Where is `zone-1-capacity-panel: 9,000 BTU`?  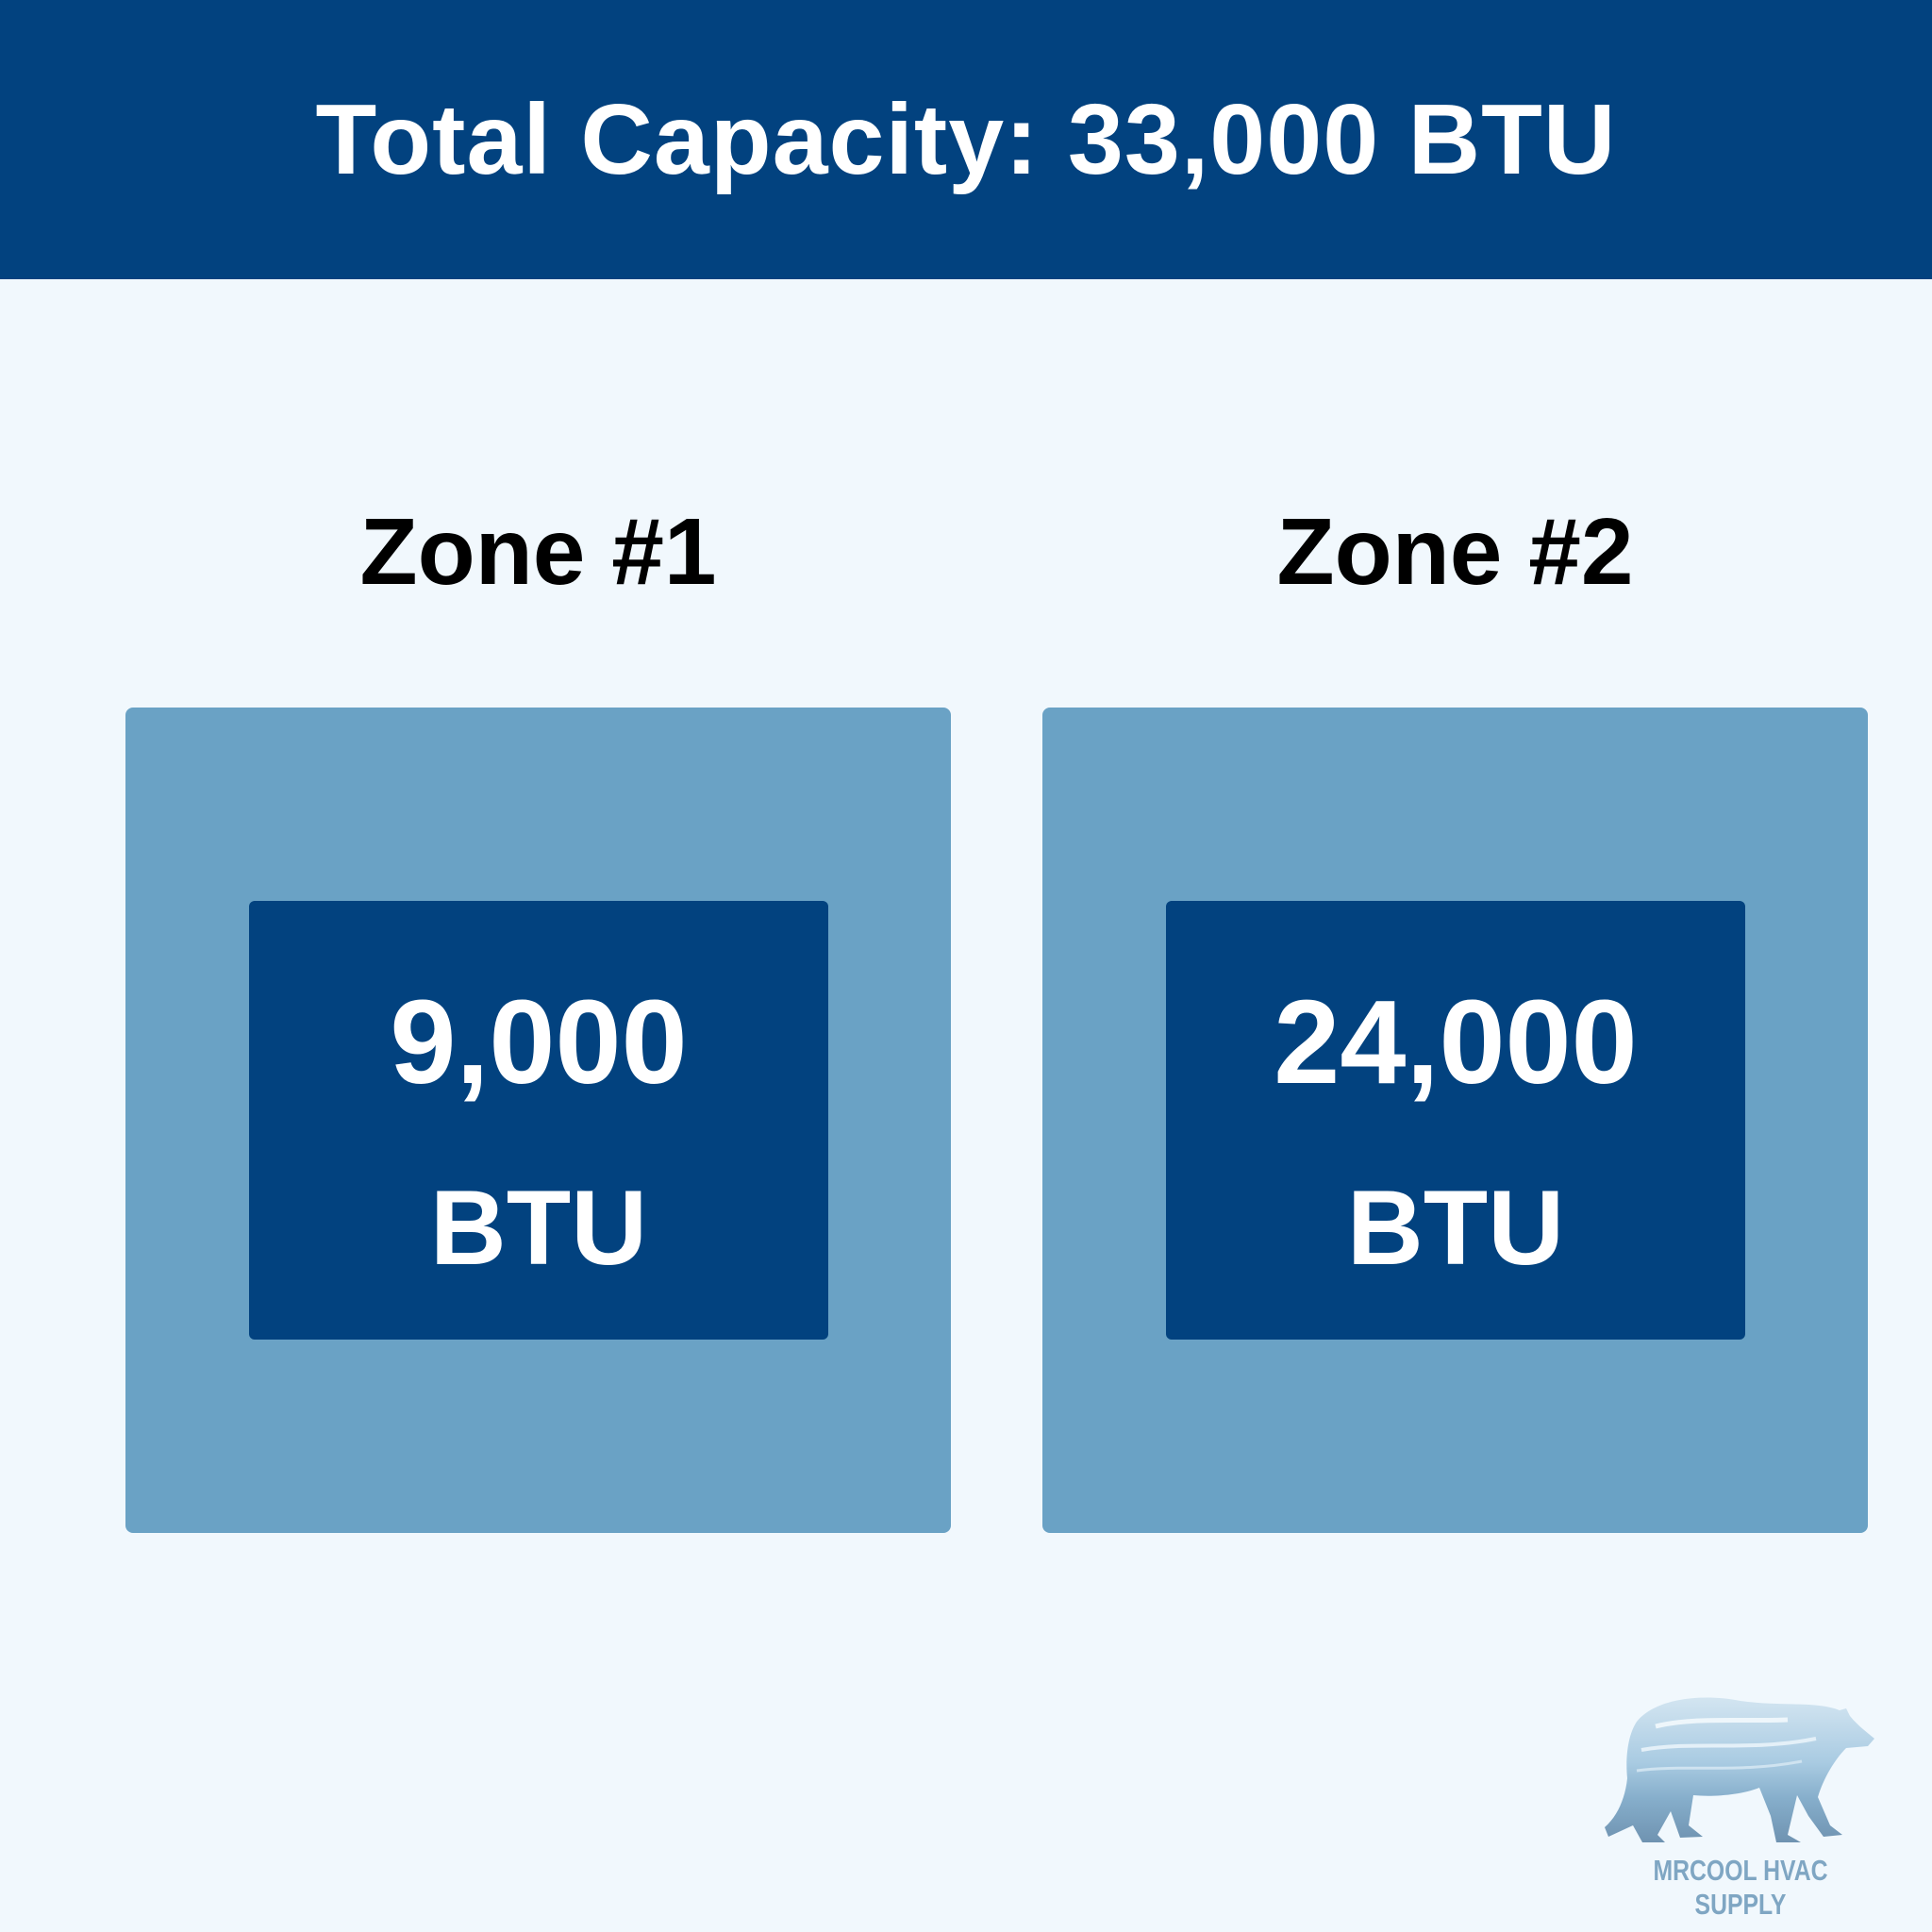
zone-1-capacity-panel: 9,000 BTU is located at coordinates (539, 1120).